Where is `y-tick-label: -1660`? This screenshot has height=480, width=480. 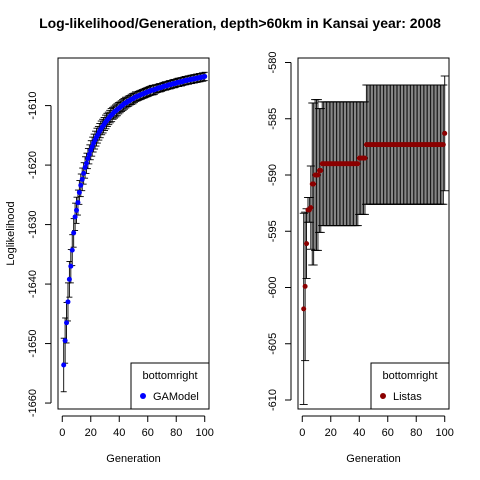
y-tick-label: -1660 is located at coordinates (33, 403).